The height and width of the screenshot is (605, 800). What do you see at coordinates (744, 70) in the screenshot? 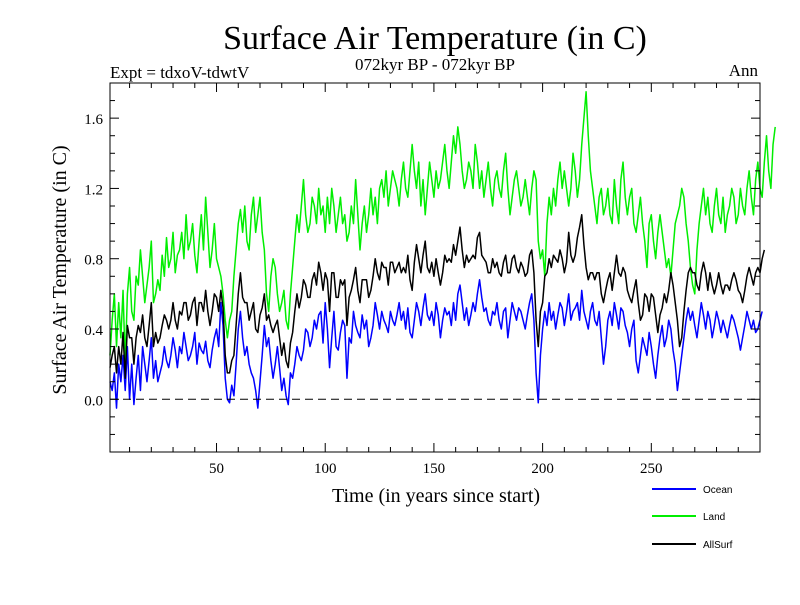
I see `season-label: Ann` at bounding box center [744, 70].